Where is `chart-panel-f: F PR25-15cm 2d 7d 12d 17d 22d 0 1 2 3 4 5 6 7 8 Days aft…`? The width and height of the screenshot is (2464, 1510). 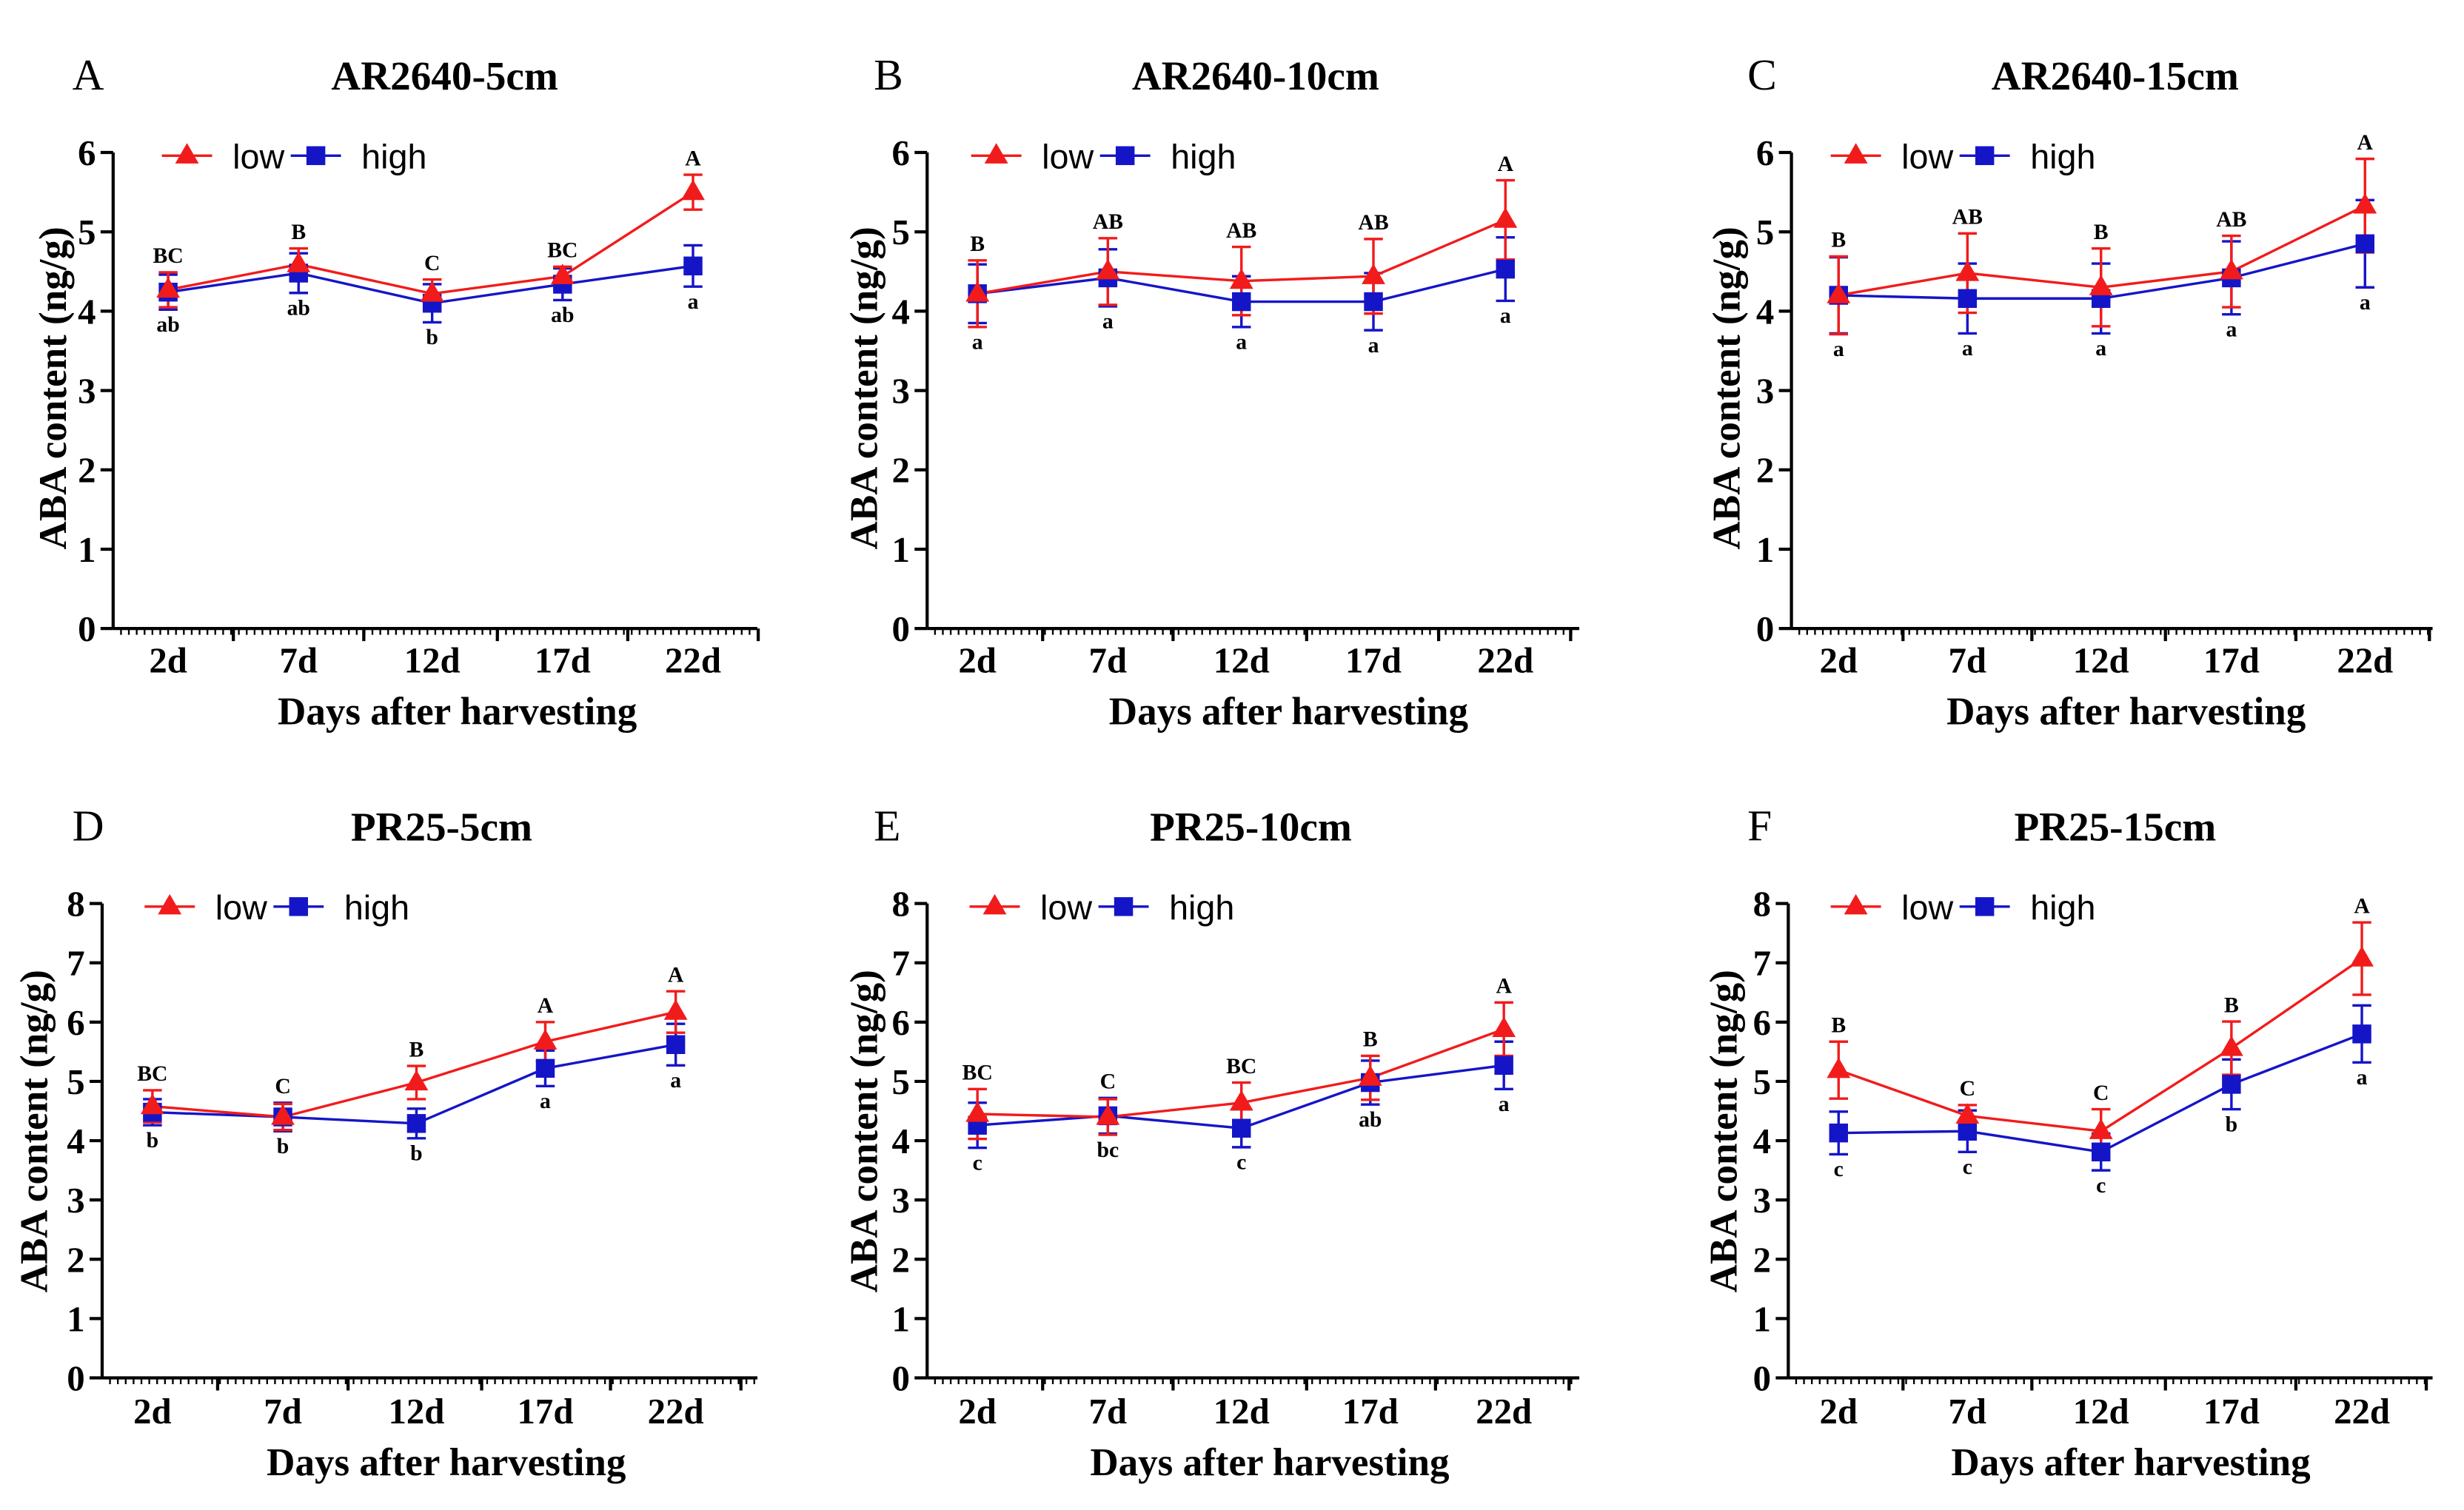 chart-panel-f: F PR25-15cm 2d 7d 12d 17d 22d 0 1 2 3 4 5 6 7 8 Days aft… is located at coordinates (2068, 1143).